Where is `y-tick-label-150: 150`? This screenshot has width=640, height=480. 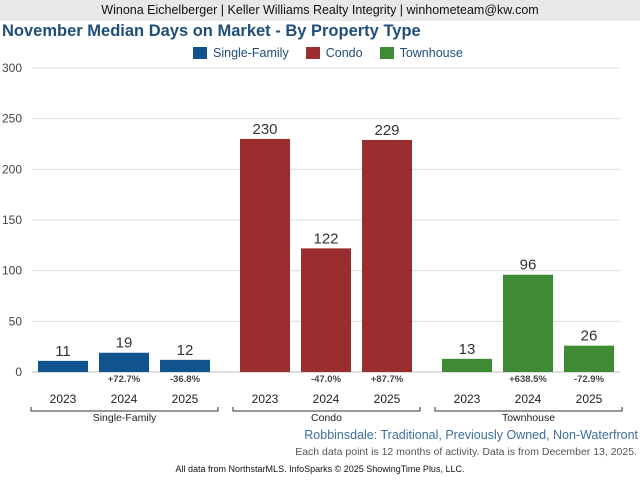 y-tick-label-150: 150 is located at coordinates (12, 220).